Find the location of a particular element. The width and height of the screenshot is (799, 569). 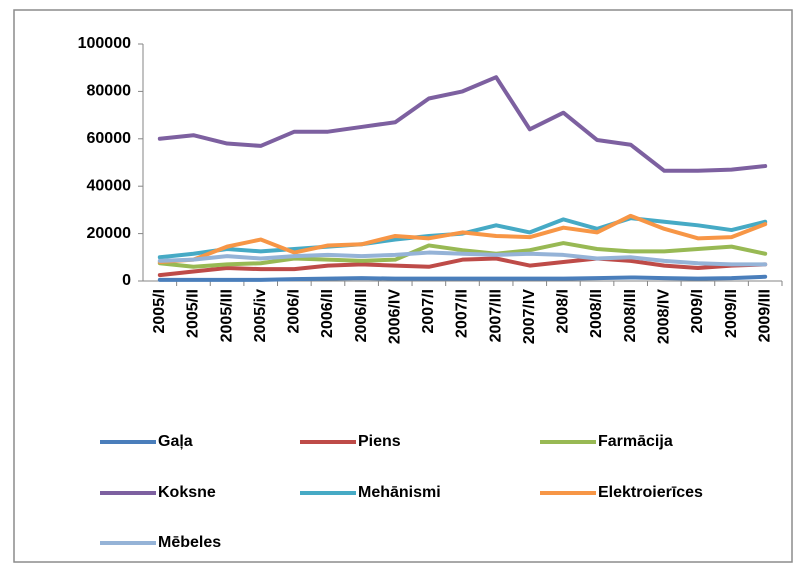

x-tick-label: 2005/II is located at coordinates (193, 313).